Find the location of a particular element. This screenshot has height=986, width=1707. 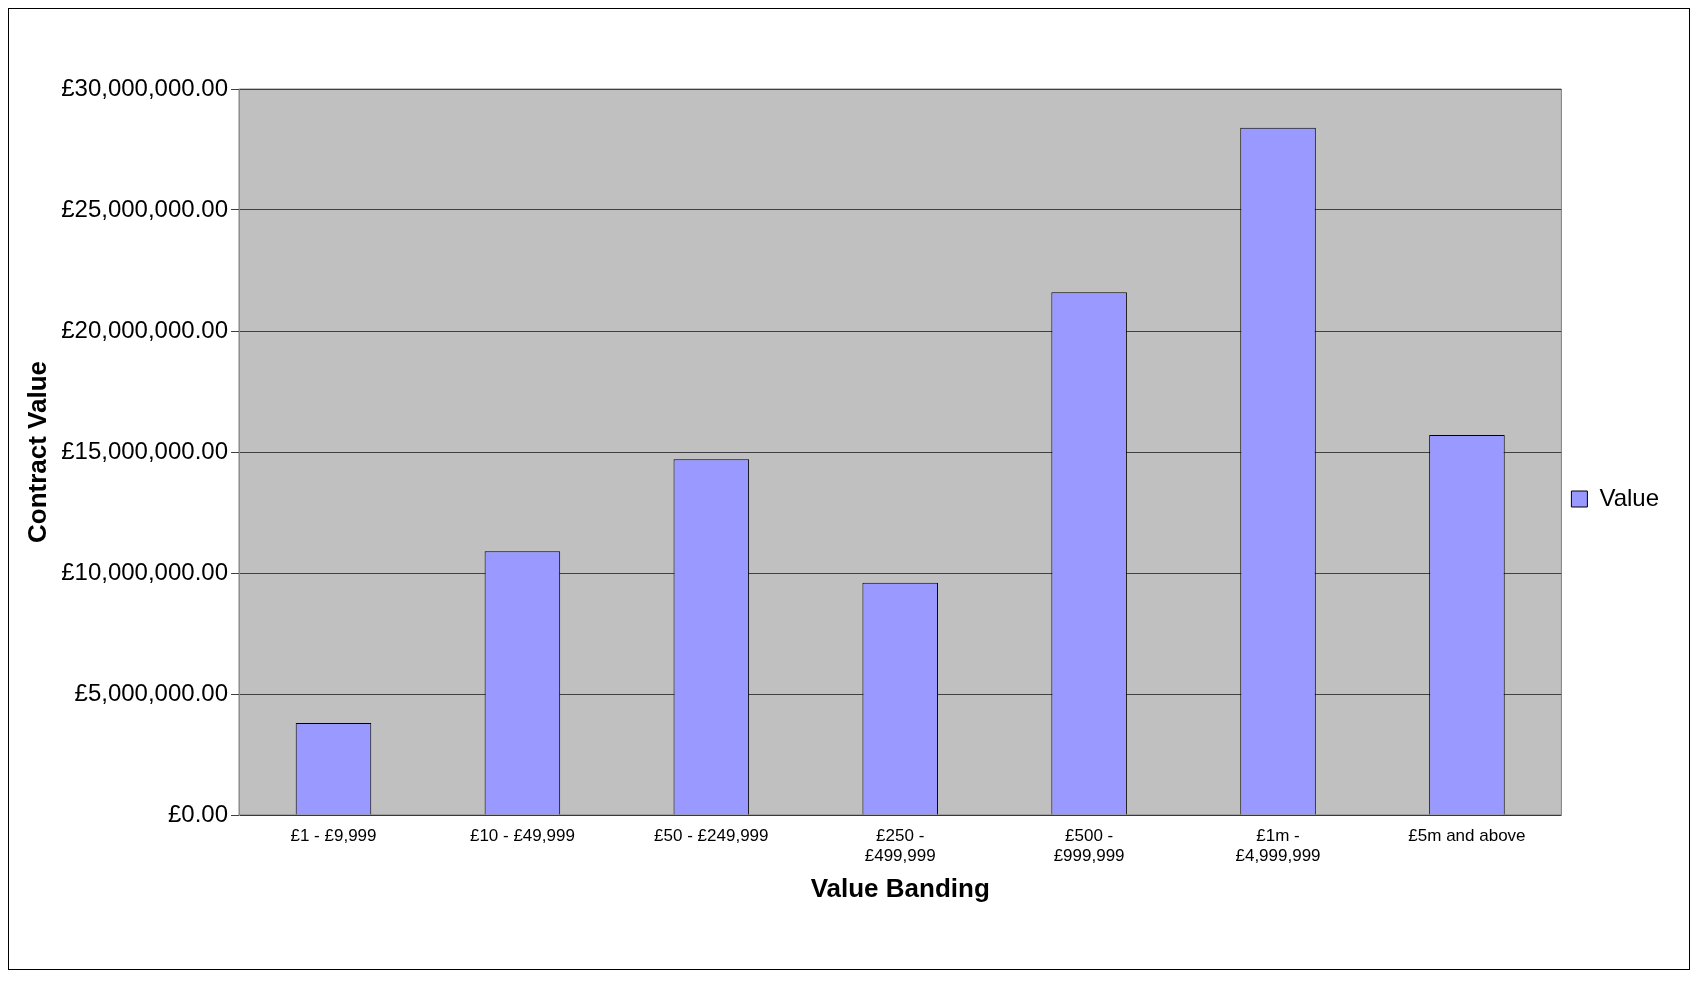

y-tick-label: £10,000,000.00 is located at coordinates (145, 571).